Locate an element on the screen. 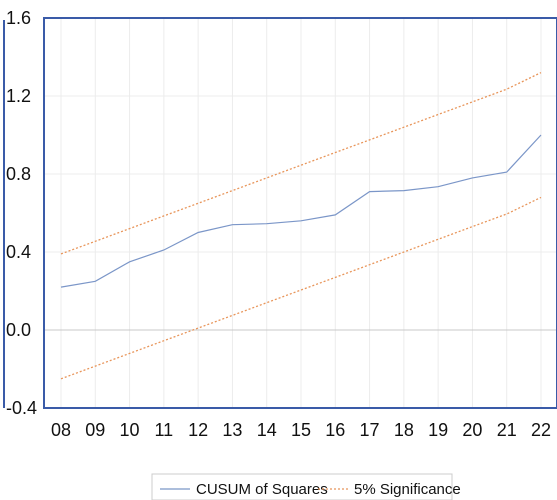  x-tick-label: 21 is located at coordinates (507, 430).